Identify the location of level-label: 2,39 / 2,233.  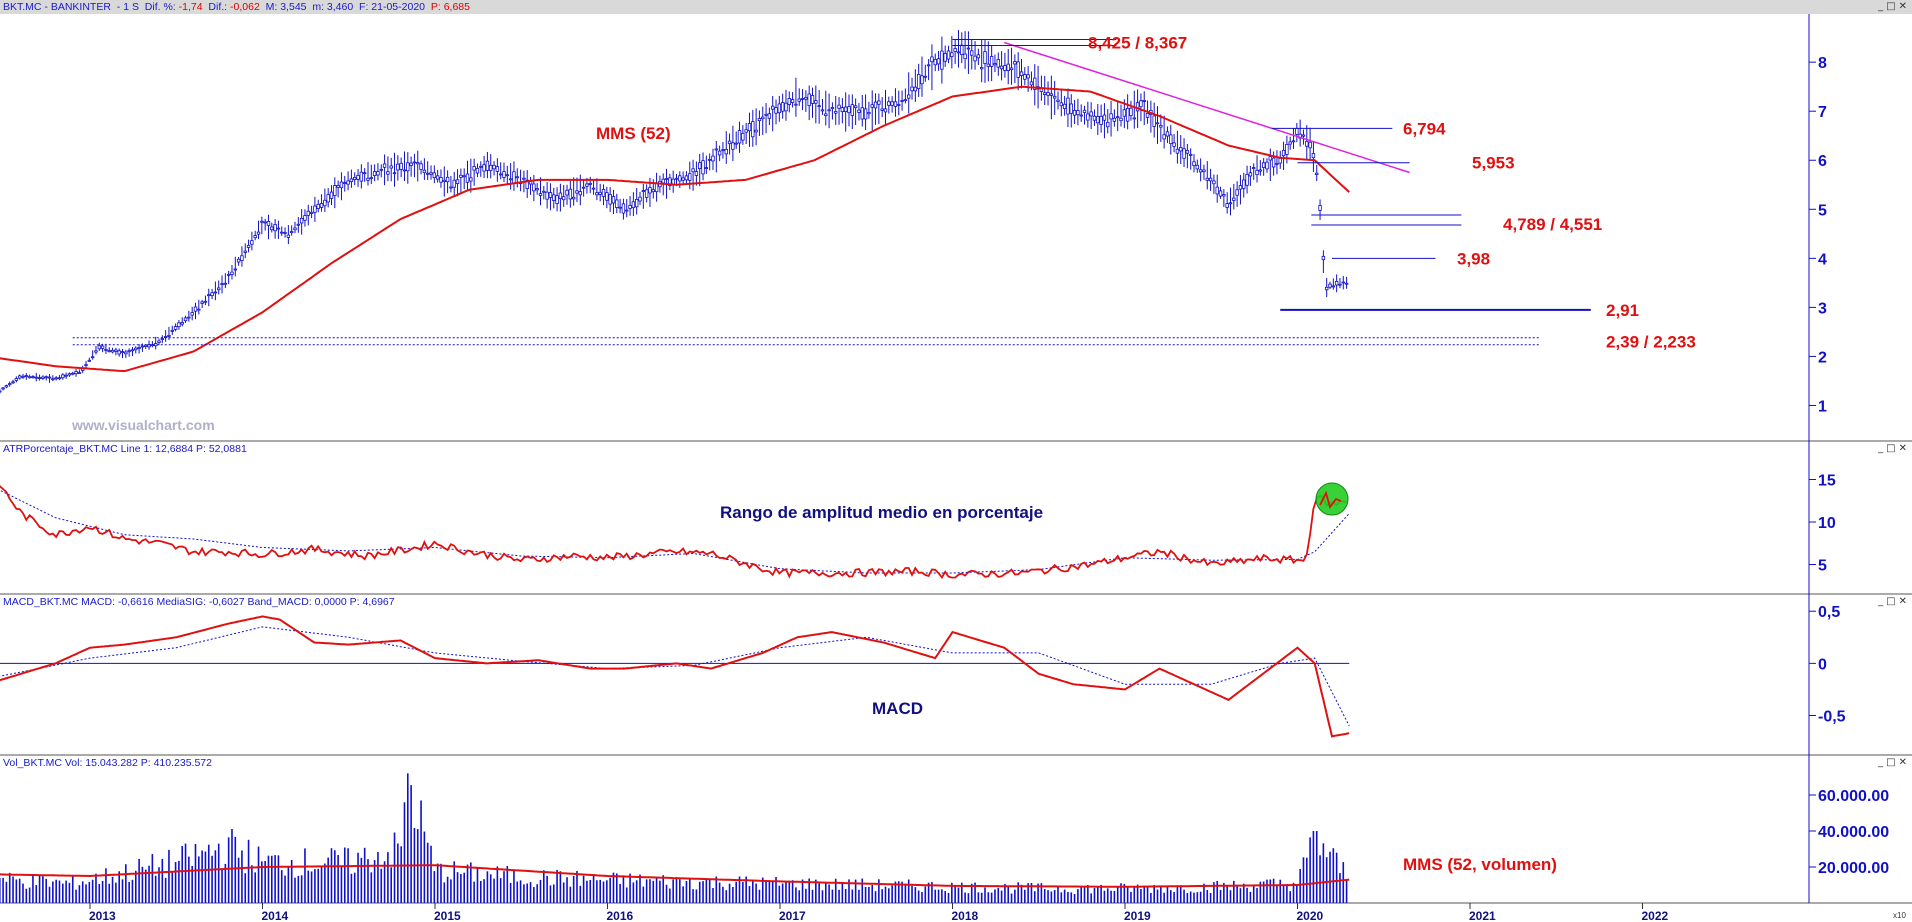
(1651, 342).